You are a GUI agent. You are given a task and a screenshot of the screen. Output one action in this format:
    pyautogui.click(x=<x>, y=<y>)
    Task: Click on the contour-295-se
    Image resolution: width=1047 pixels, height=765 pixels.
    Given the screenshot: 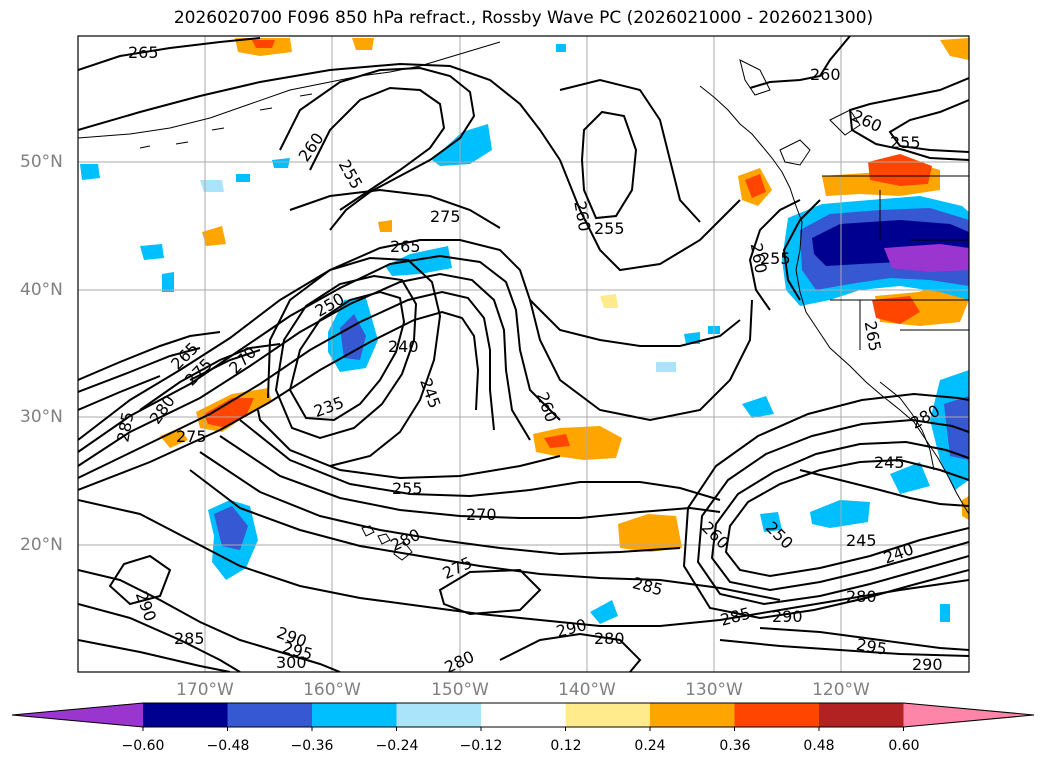 What is the action you would take?
    pyautogui.click(x=864, y=639)
    